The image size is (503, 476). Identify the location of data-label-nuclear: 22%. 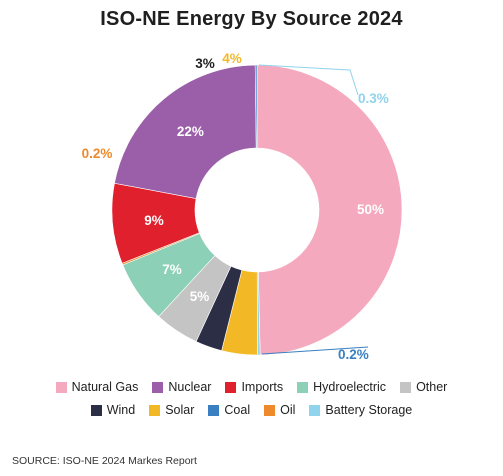
(190, 131).